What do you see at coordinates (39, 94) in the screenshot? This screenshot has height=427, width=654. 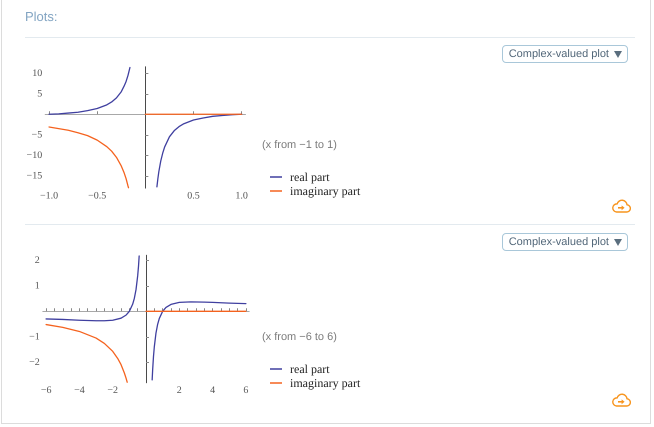 I see `y-tick-label: 5` at bounding box center [39, 94].